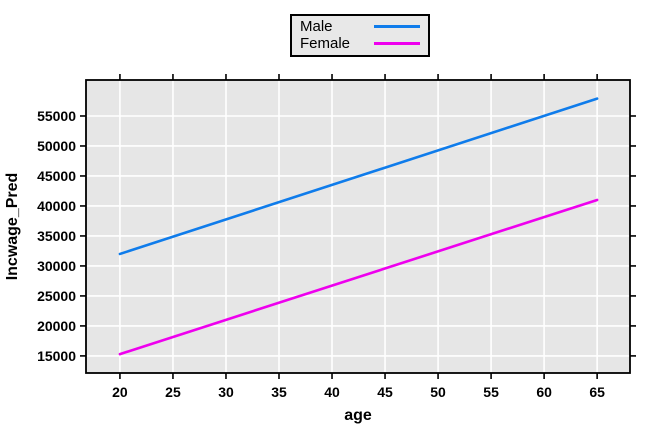 The image size is (669, 446). What do you see at coordinates (56, 236) in the screenshot?
I see `y-tick-label: 35000` at bounding box center [56, 236].